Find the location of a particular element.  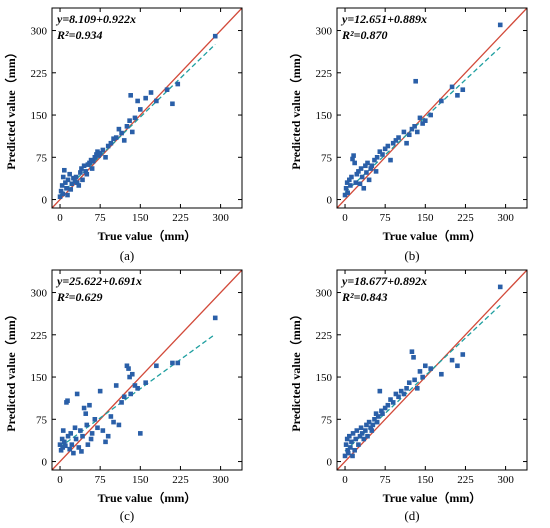

y-tick-label: 75 is located at coordinates (42, 158).